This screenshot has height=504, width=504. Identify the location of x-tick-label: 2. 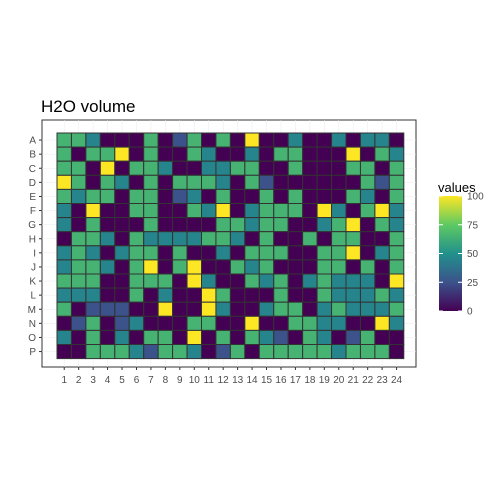
(79, 380).